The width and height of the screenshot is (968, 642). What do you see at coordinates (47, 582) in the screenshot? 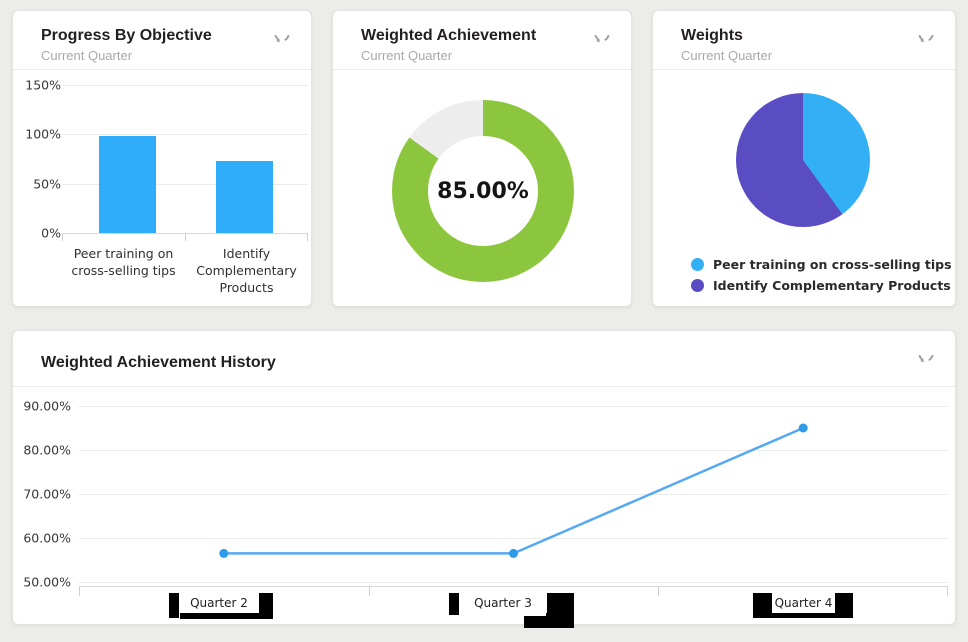
I see `y-tick-label: 50.00%` at bounding box center [47, 582].